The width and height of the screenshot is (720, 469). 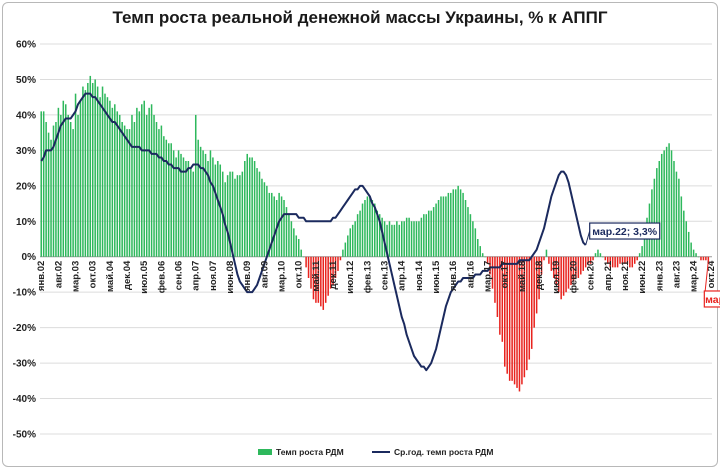 I want to click on x-tick-label: фев.20, so click(x=573, y=277).